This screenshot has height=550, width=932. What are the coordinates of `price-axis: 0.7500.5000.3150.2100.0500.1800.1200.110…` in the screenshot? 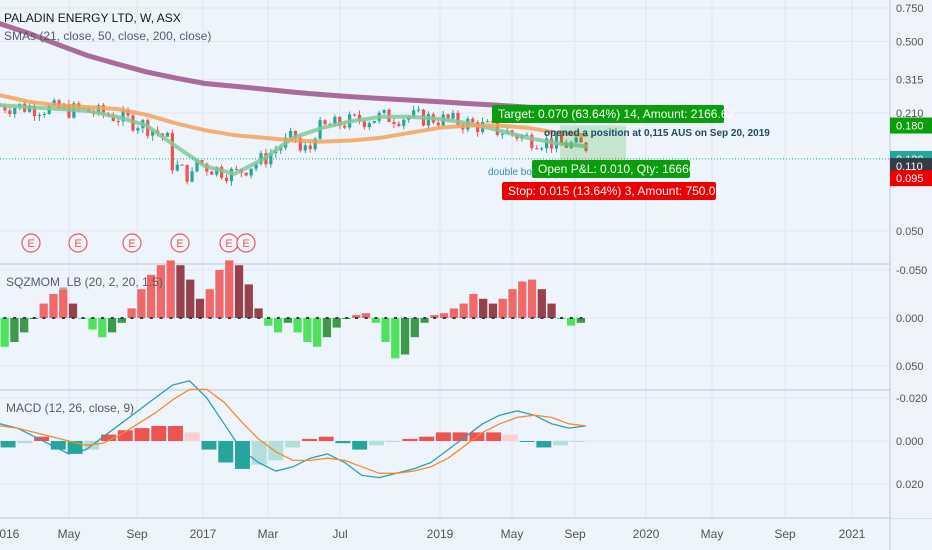 It's located at (911, 259).